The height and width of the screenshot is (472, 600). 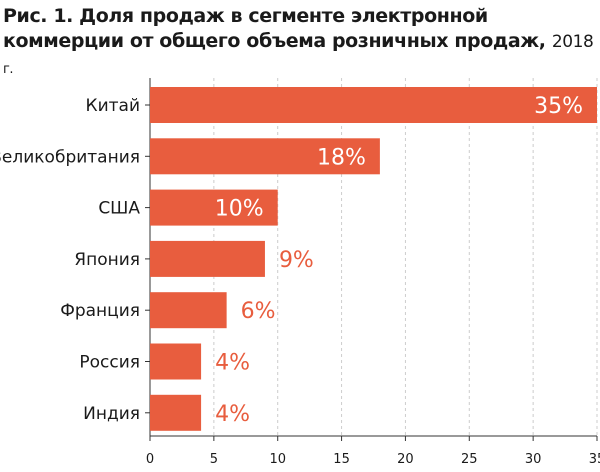 What do you see at coordinates (100, 311) in the screenshot?
I see `category-label: Франция` at bounding box center [100, 311].